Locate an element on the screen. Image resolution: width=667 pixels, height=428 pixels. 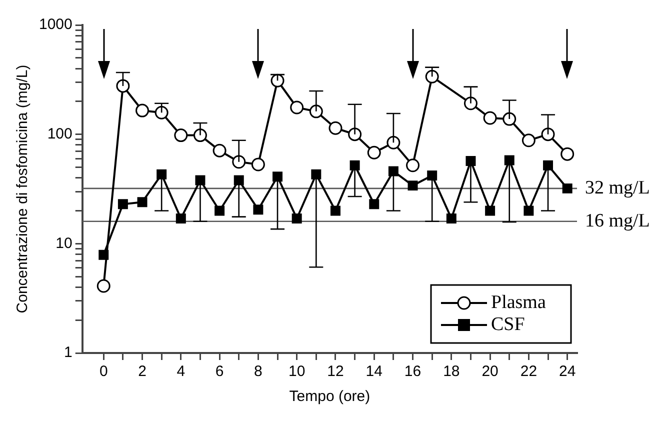
y-tick-label: 10 is located at coordinates (64, 243).